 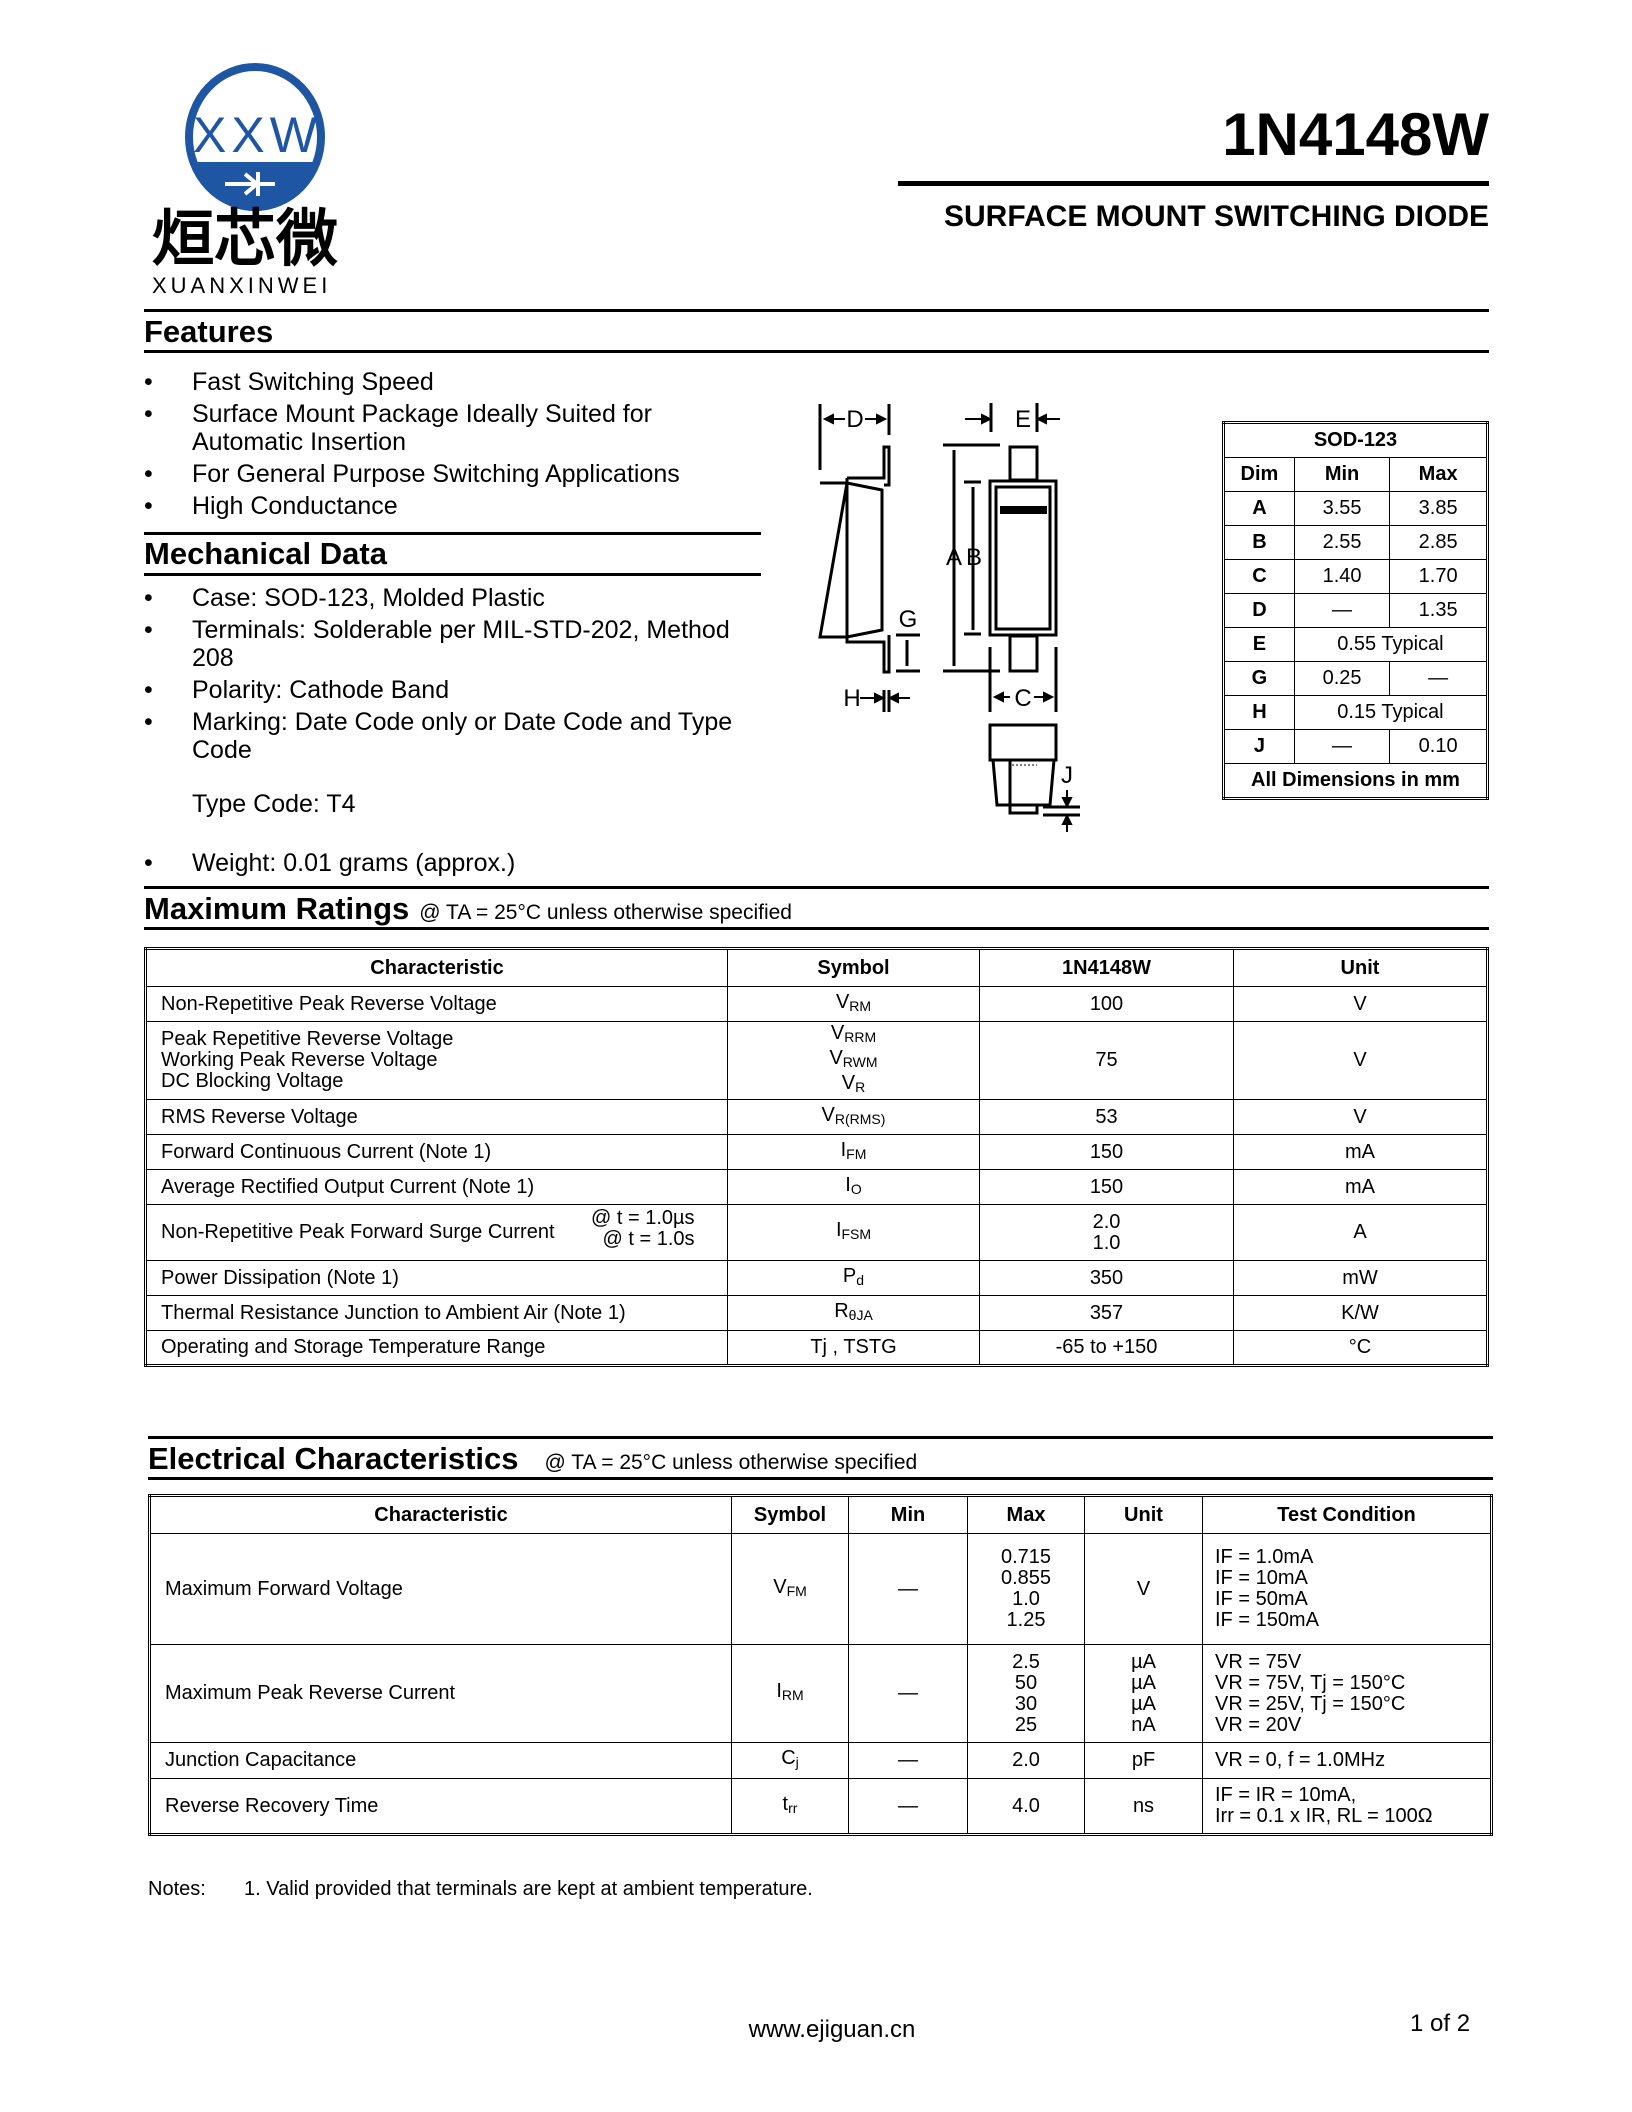 I want to click on table-cell: B, so click(x=1259, y=542).